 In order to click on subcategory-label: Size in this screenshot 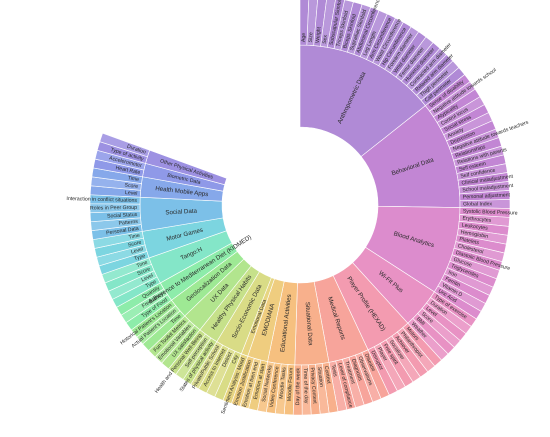, I will do `click(311, 37)`.